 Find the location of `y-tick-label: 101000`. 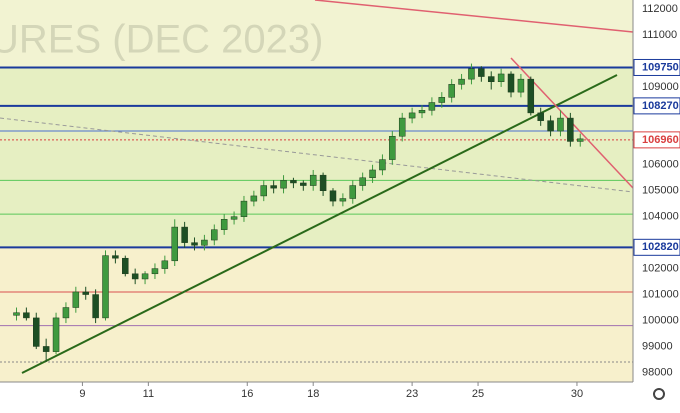

y-tick-label: 101000 is located at coordinates (660, 294).